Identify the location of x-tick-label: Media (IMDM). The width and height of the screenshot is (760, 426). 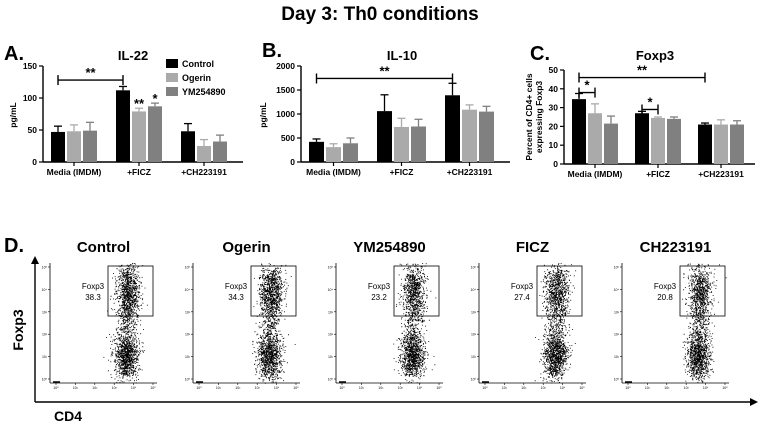
(333, 172).